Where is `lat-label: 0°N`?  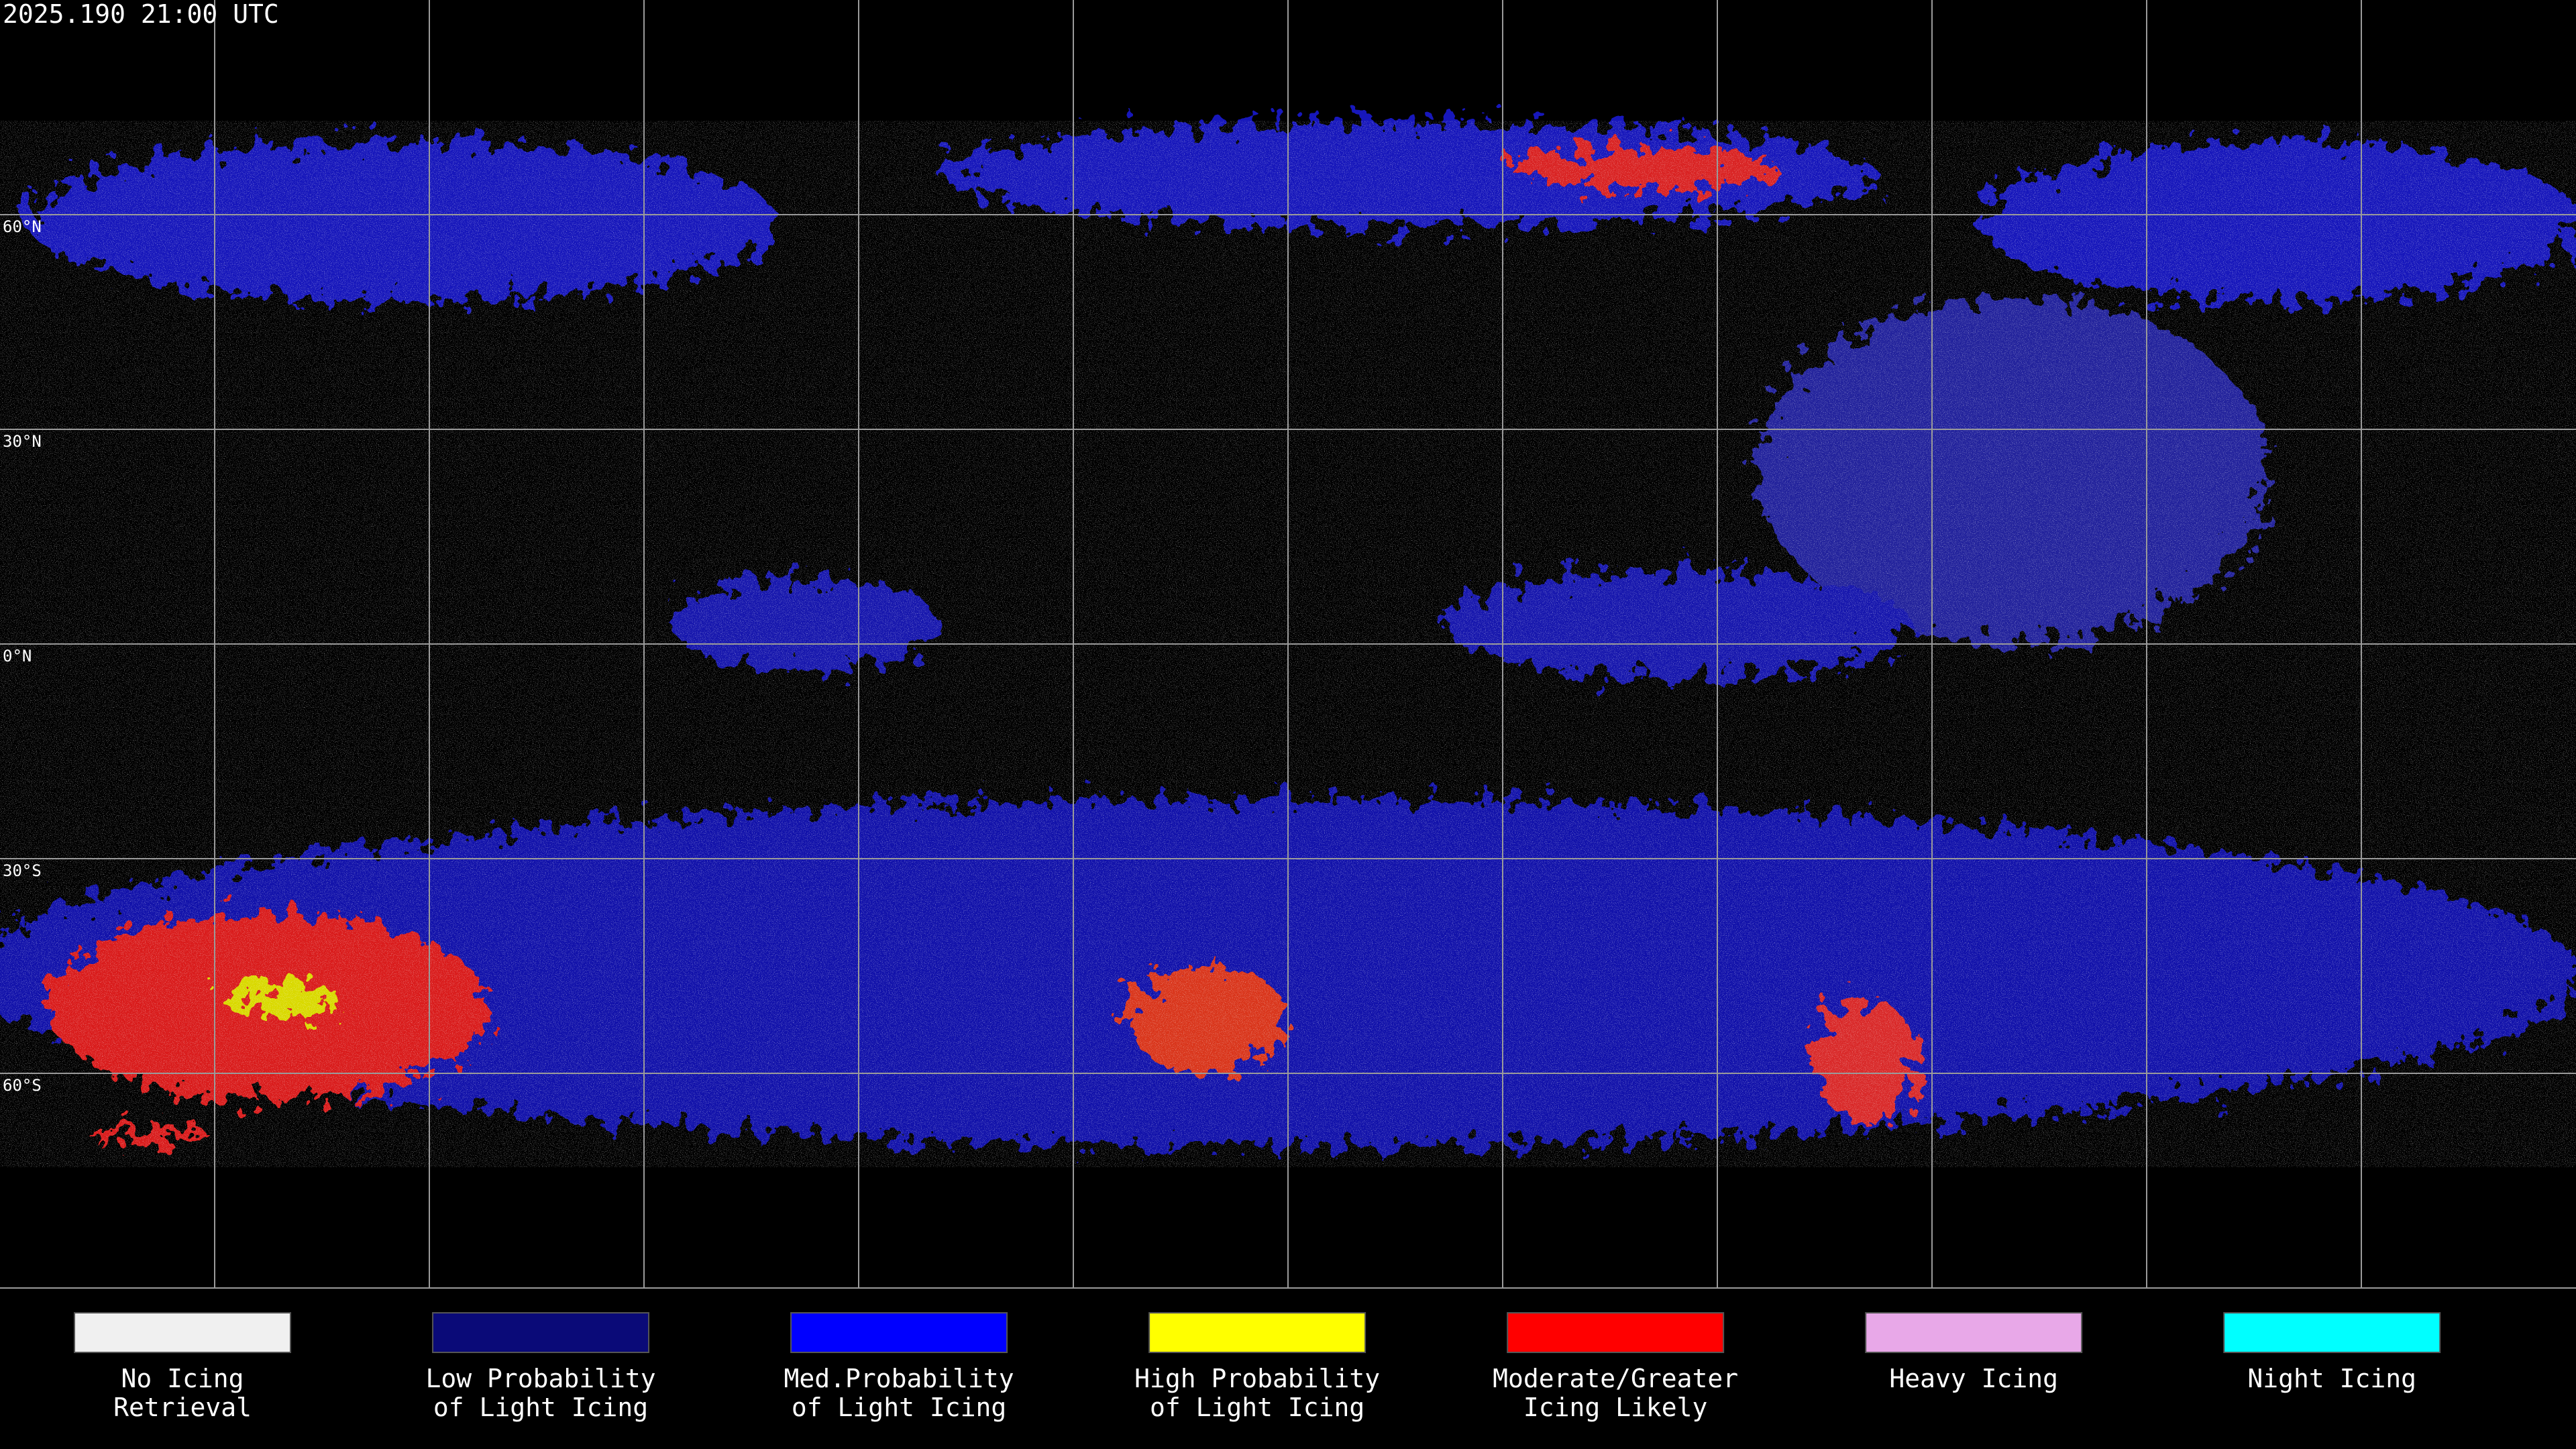
lat-label: 0°N is located at coordinates (17, 656).